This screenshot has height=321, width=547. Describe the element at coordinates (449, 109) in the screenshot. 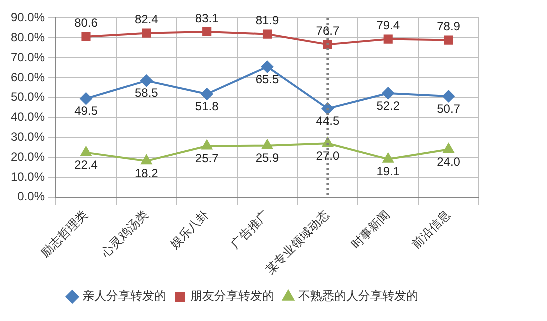

I see `data-label: 50.7` at that location.